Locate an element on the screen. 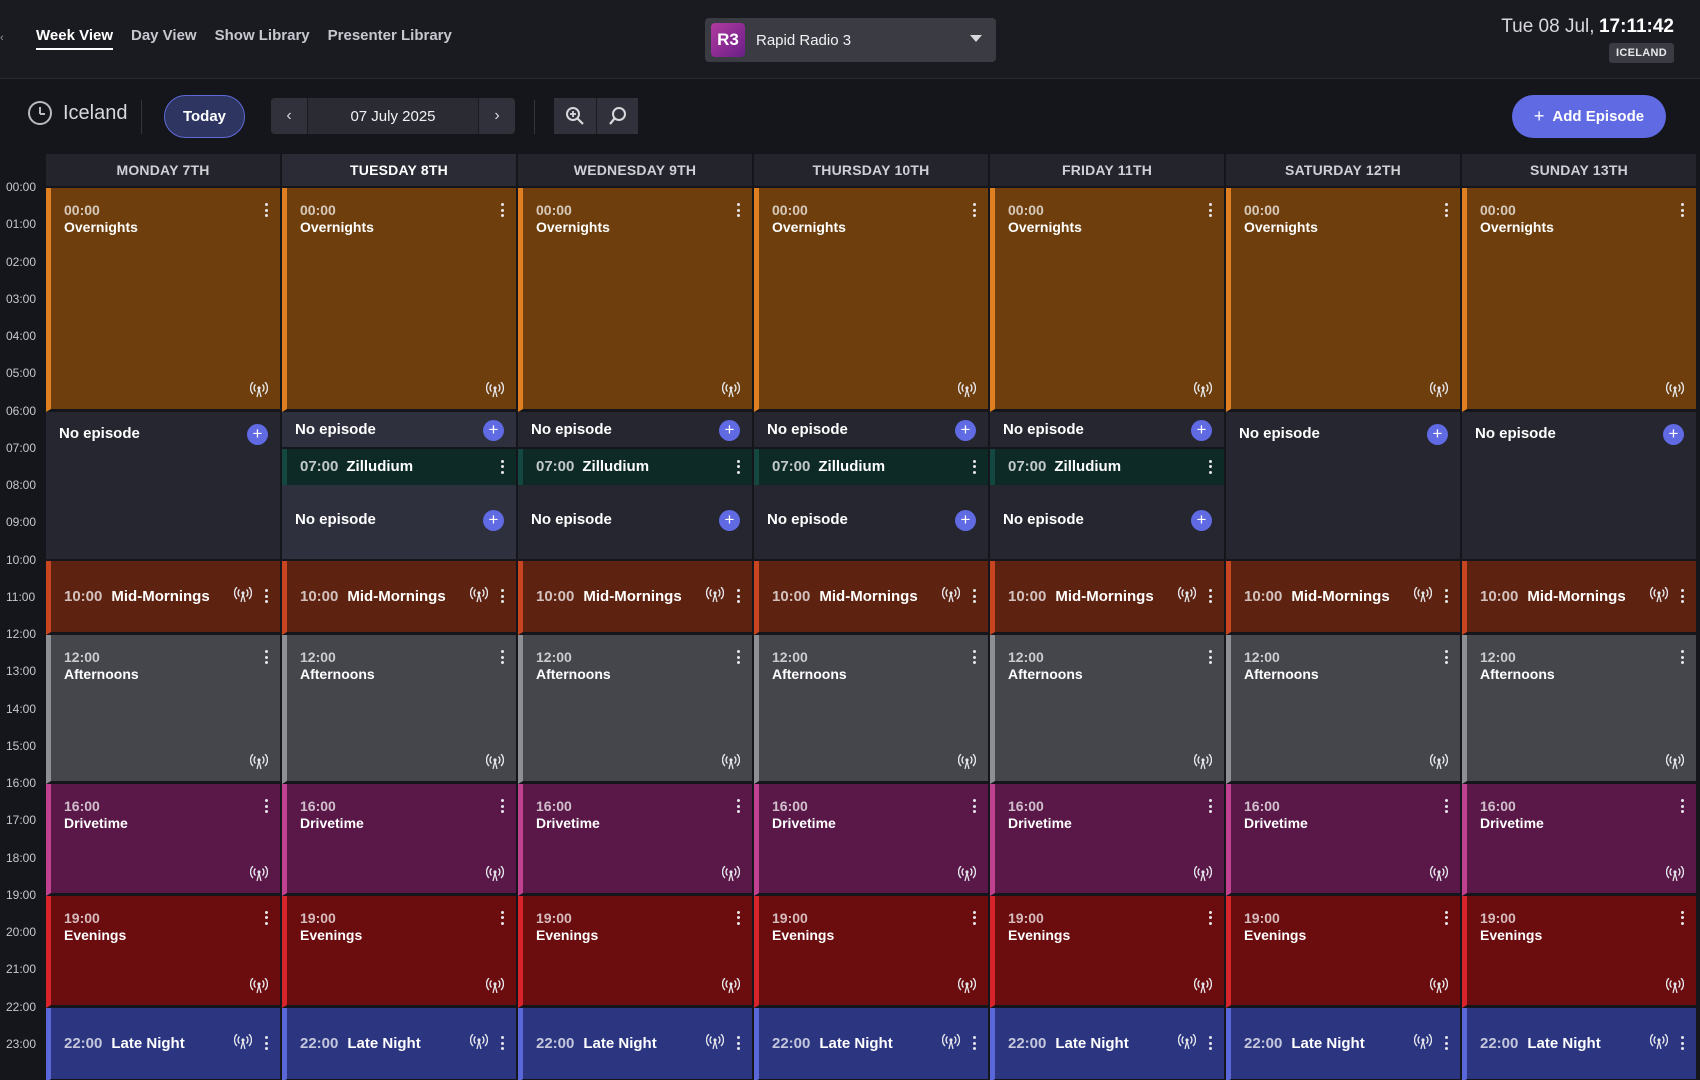 The image size is (1700, 1080). date-picker: 07 July 2025 is located at coordinates (393, 116).